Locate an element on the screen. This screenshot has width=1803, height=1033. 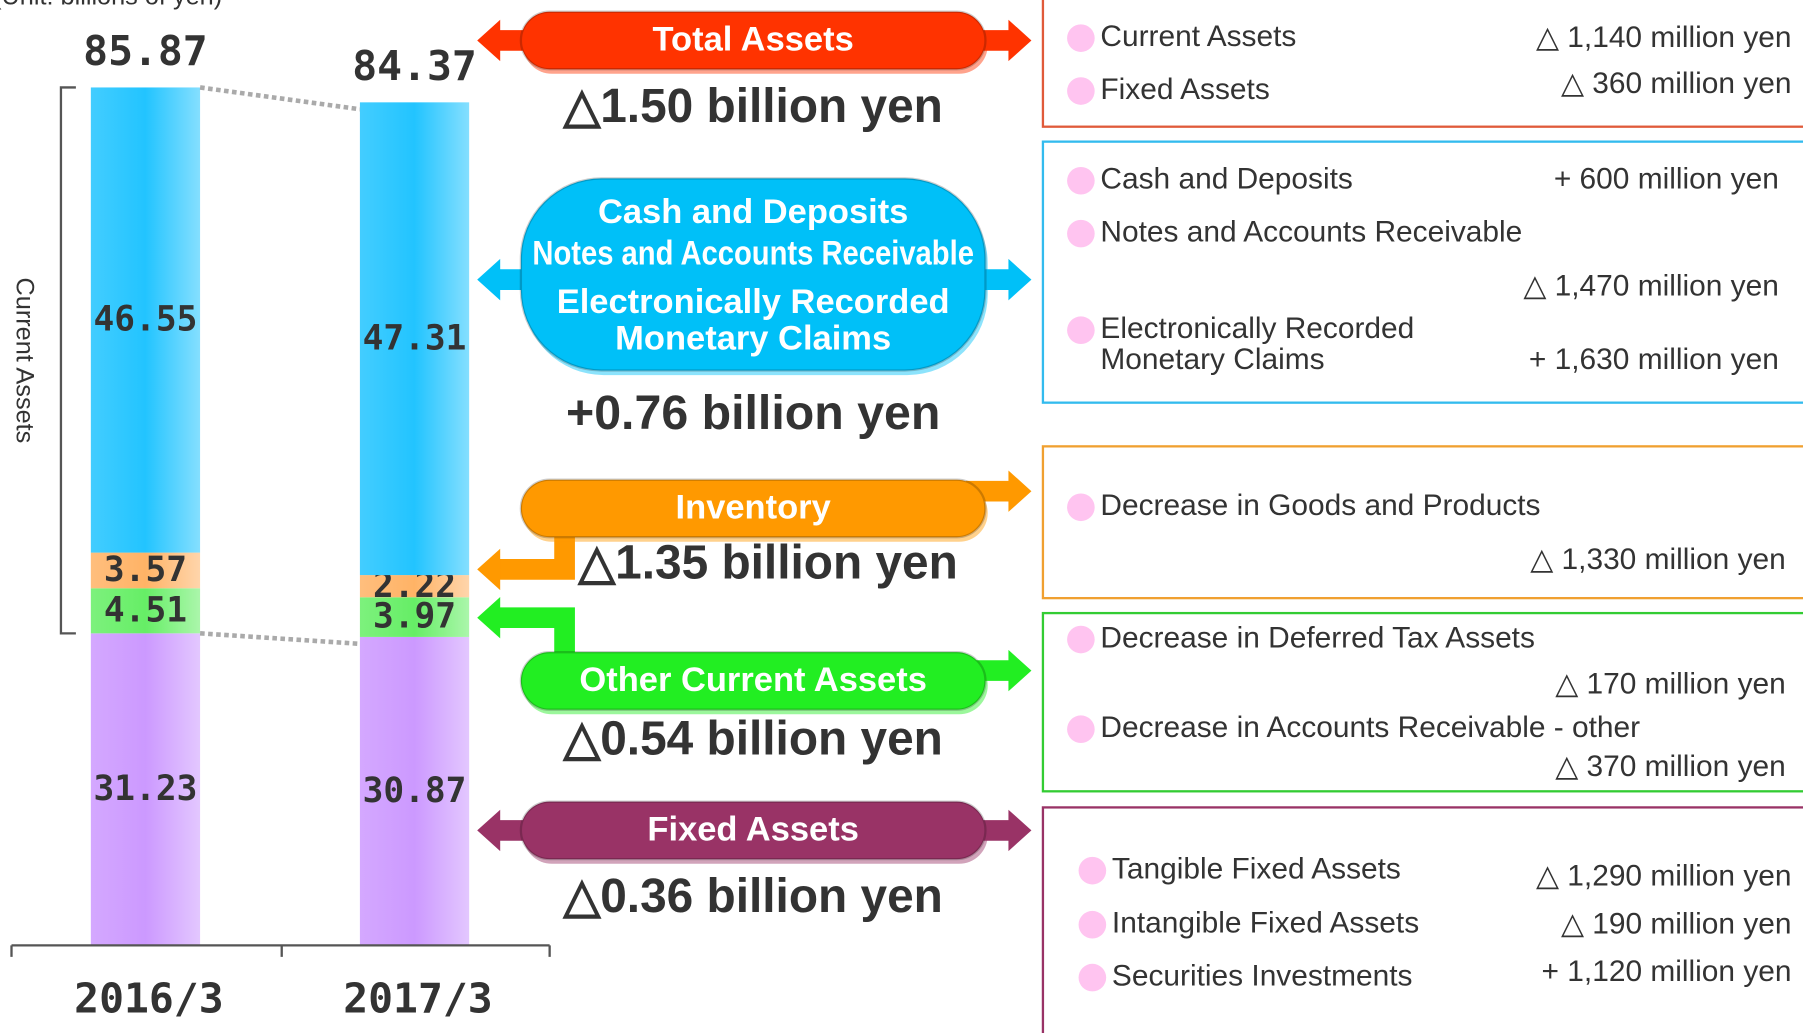
value-label: 3.57 is located at coordinates (145, 570).